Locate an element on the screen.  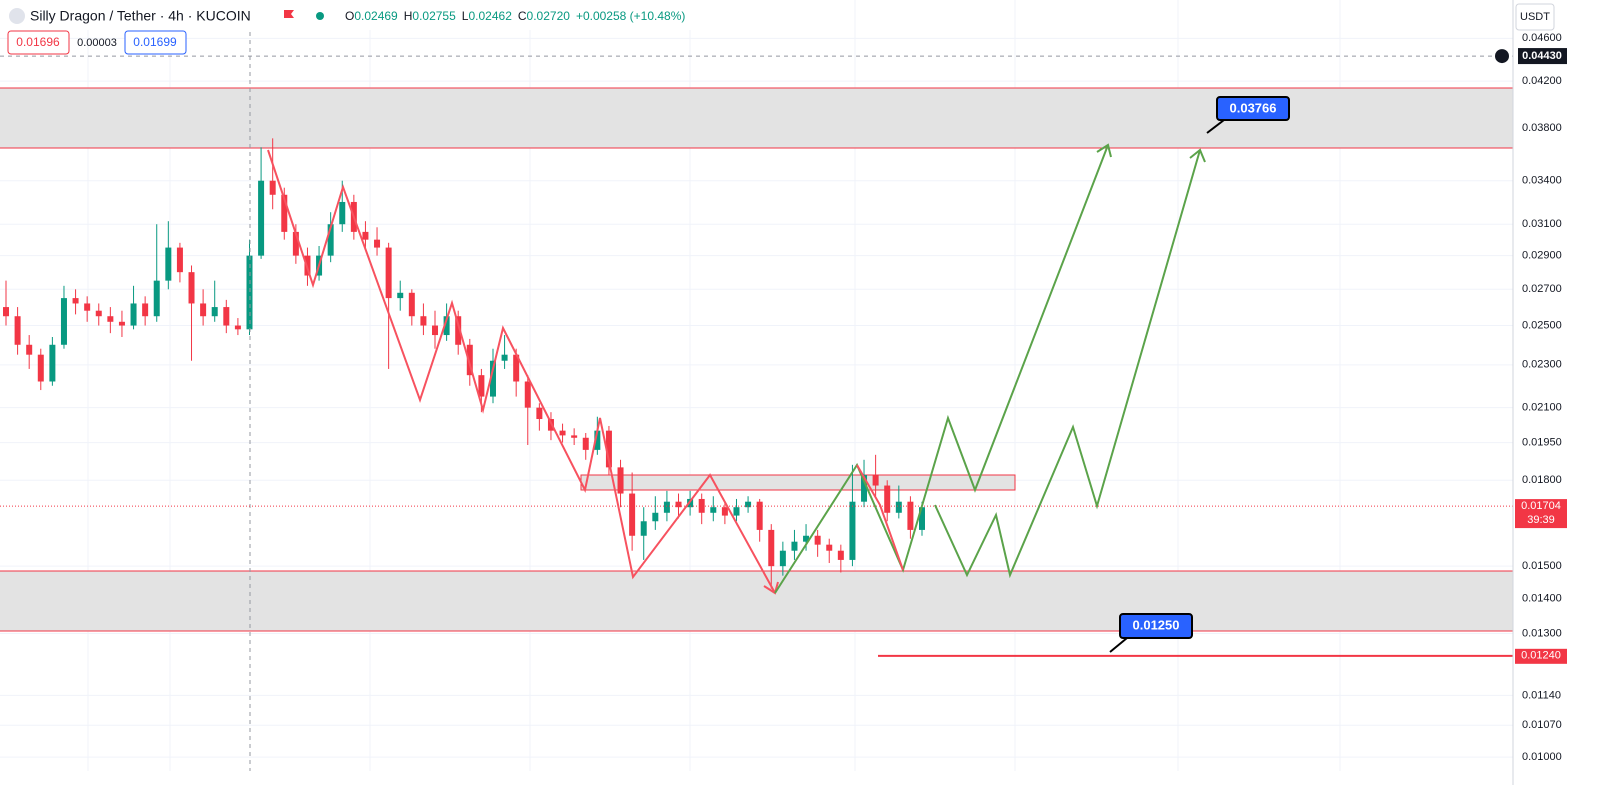
sell-price: 0.01696 is located at coordinates (38, 42).